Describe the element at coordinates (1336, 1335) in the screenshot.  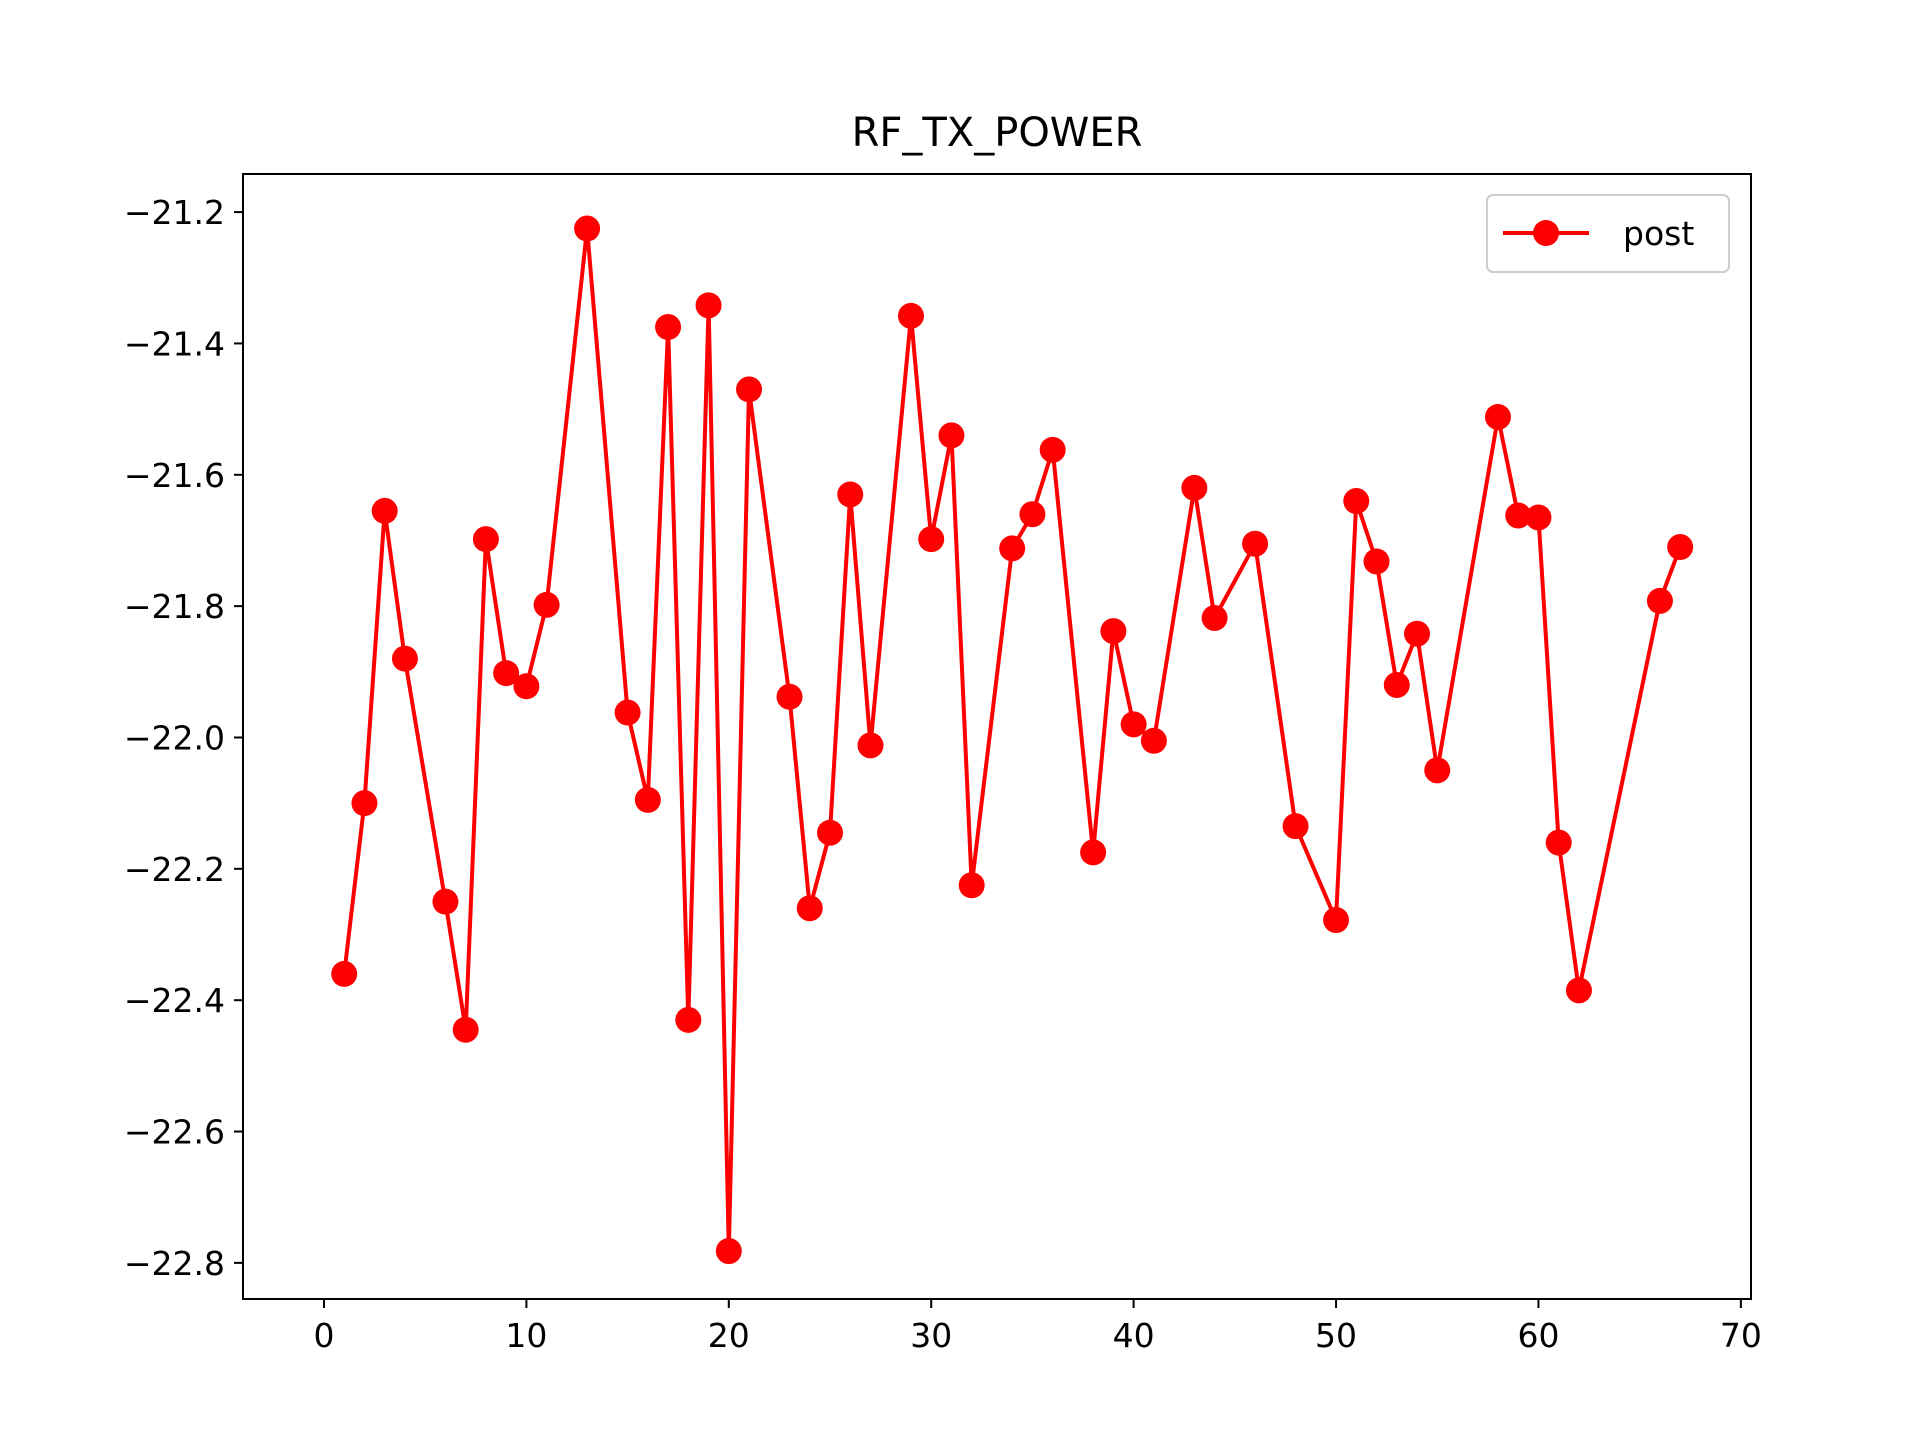
I see `x-tick-label: 50` at that location.